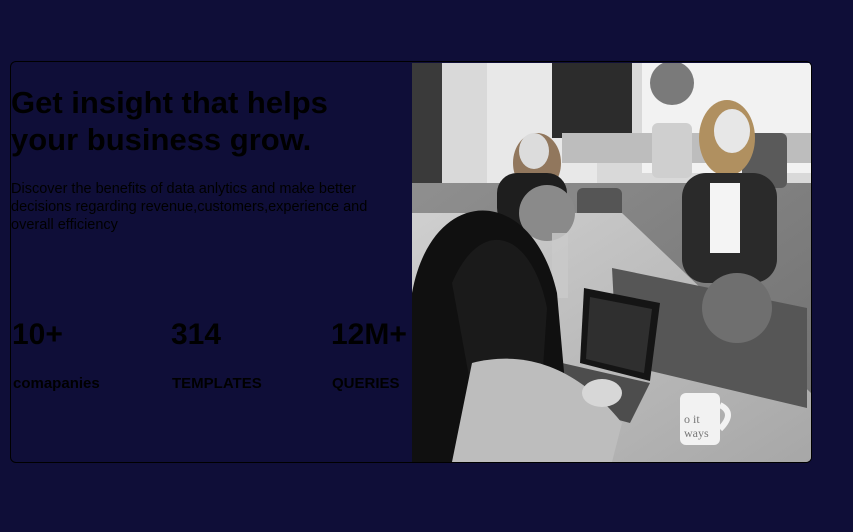 Image resolution: width=853 pixels, height=532 pixels. I want to click on stat-label: QUERIES, so click(366, 383).